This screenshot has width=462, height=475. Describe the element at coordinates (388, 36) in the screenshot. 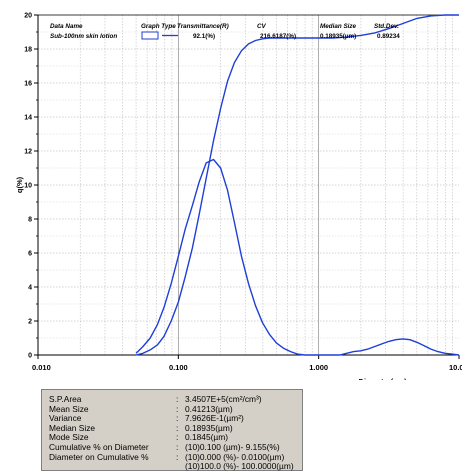

I see `legend-std-dev: 0.89234` at that location.